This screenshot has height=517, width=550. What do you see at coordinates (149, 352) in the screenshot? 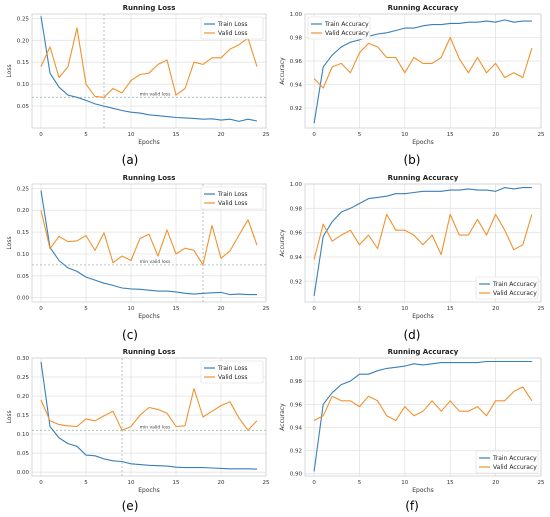
I see `chart-title: Running Loss` at bounding box center [149, 352].